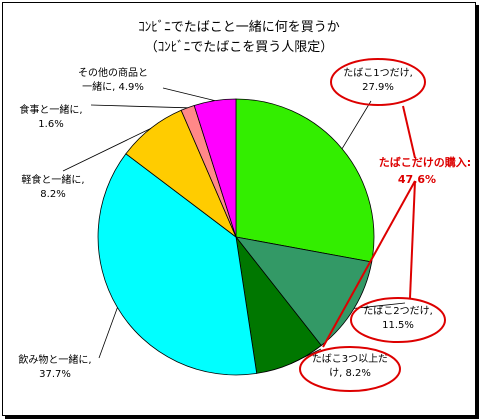 The width and height of the screenshot is (480, 420). What do you see at coordinates (378, 73) in the screenshot?
I see `slice-label: たばこ1つだけ,` at bounding box center [378, 73].